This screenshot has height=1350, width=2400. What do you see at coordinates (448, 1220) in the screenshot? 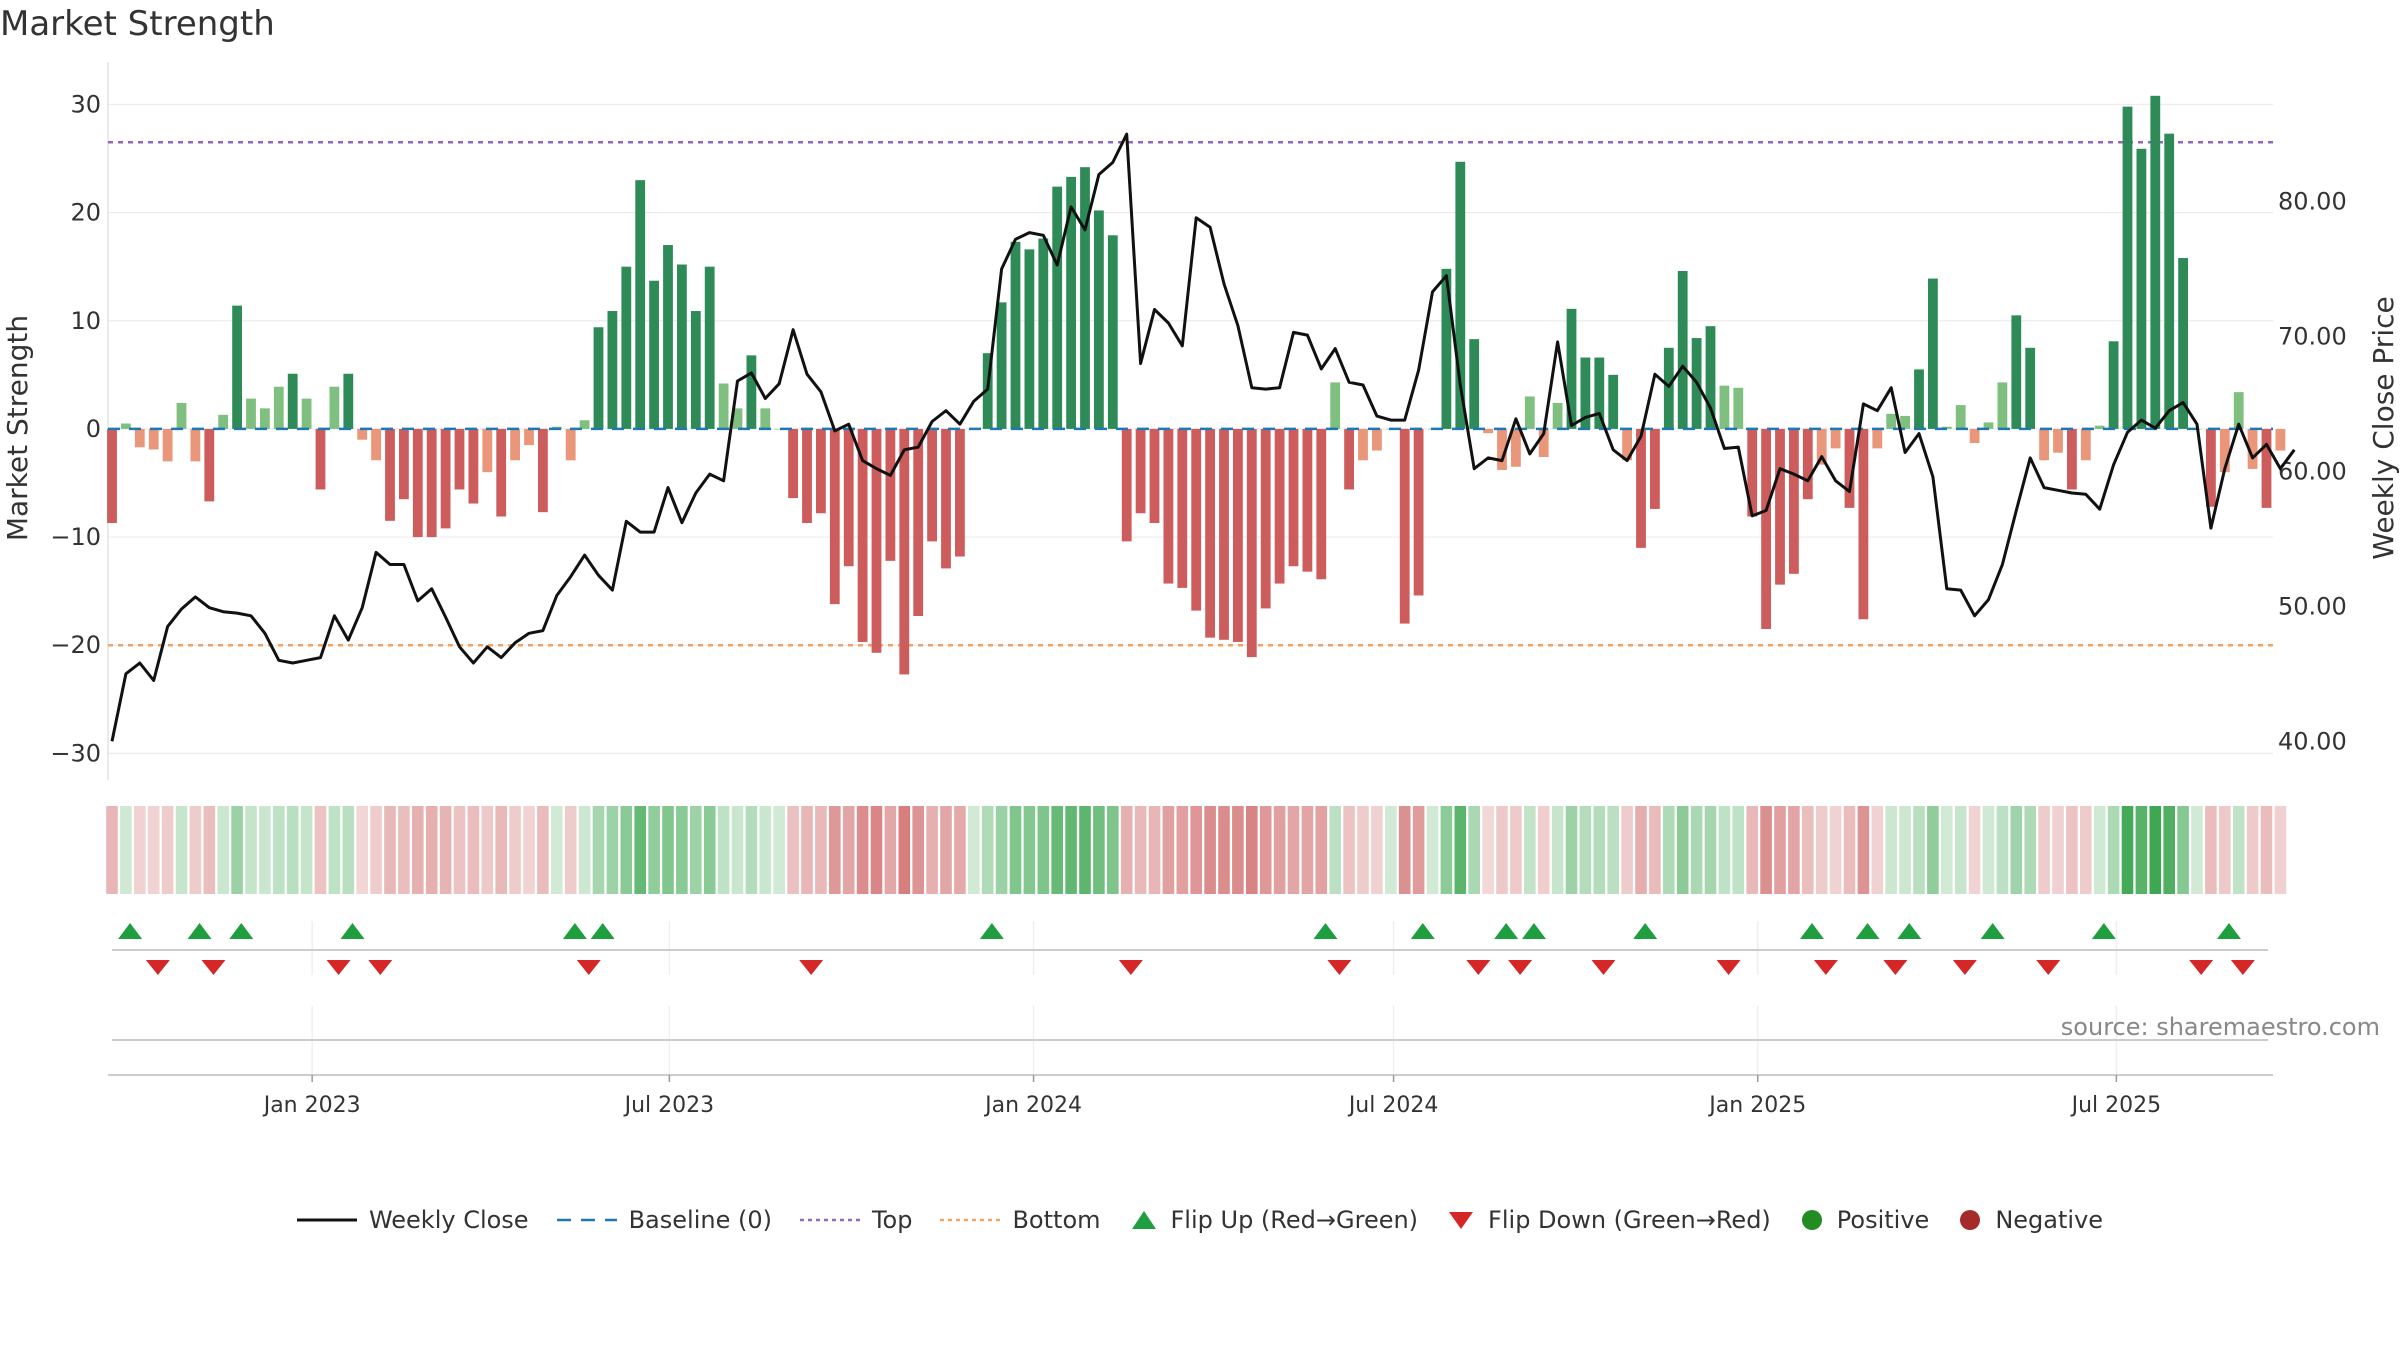
I see `legend-weekly-close-label: Weekly Close` at bounding box center [448, 1220].